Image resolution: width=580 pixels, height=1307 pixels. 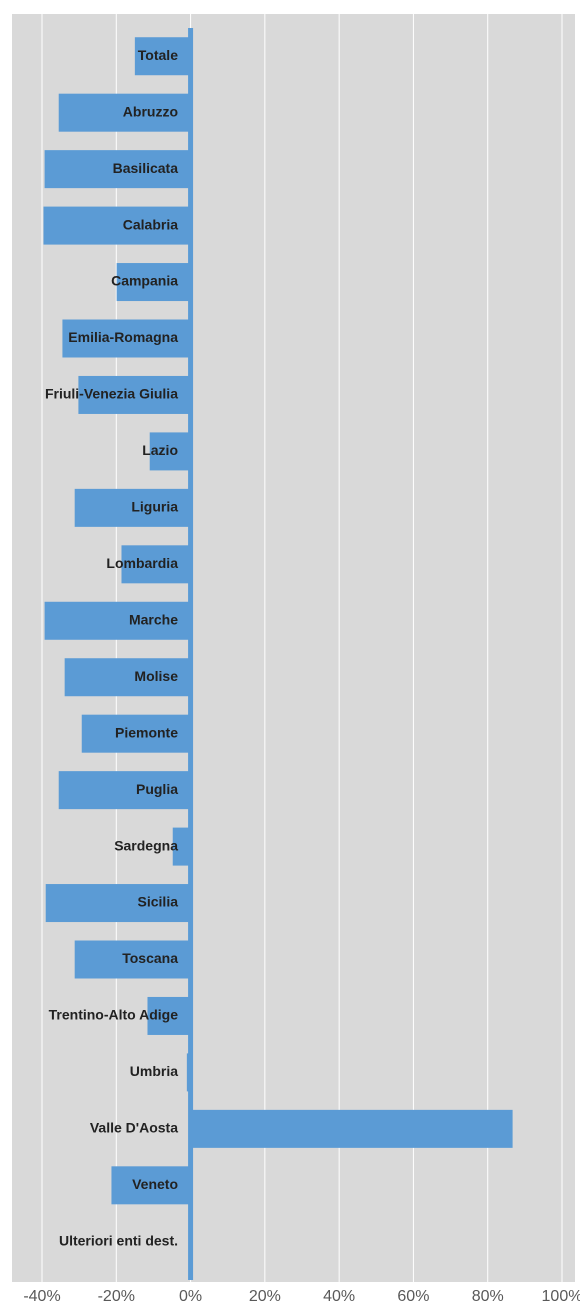 What do you see at coordinates (134, 1128) in the screenshot?
I see `y-tick-label: Valle D'Aosta` at bounding box center [134, 1128].